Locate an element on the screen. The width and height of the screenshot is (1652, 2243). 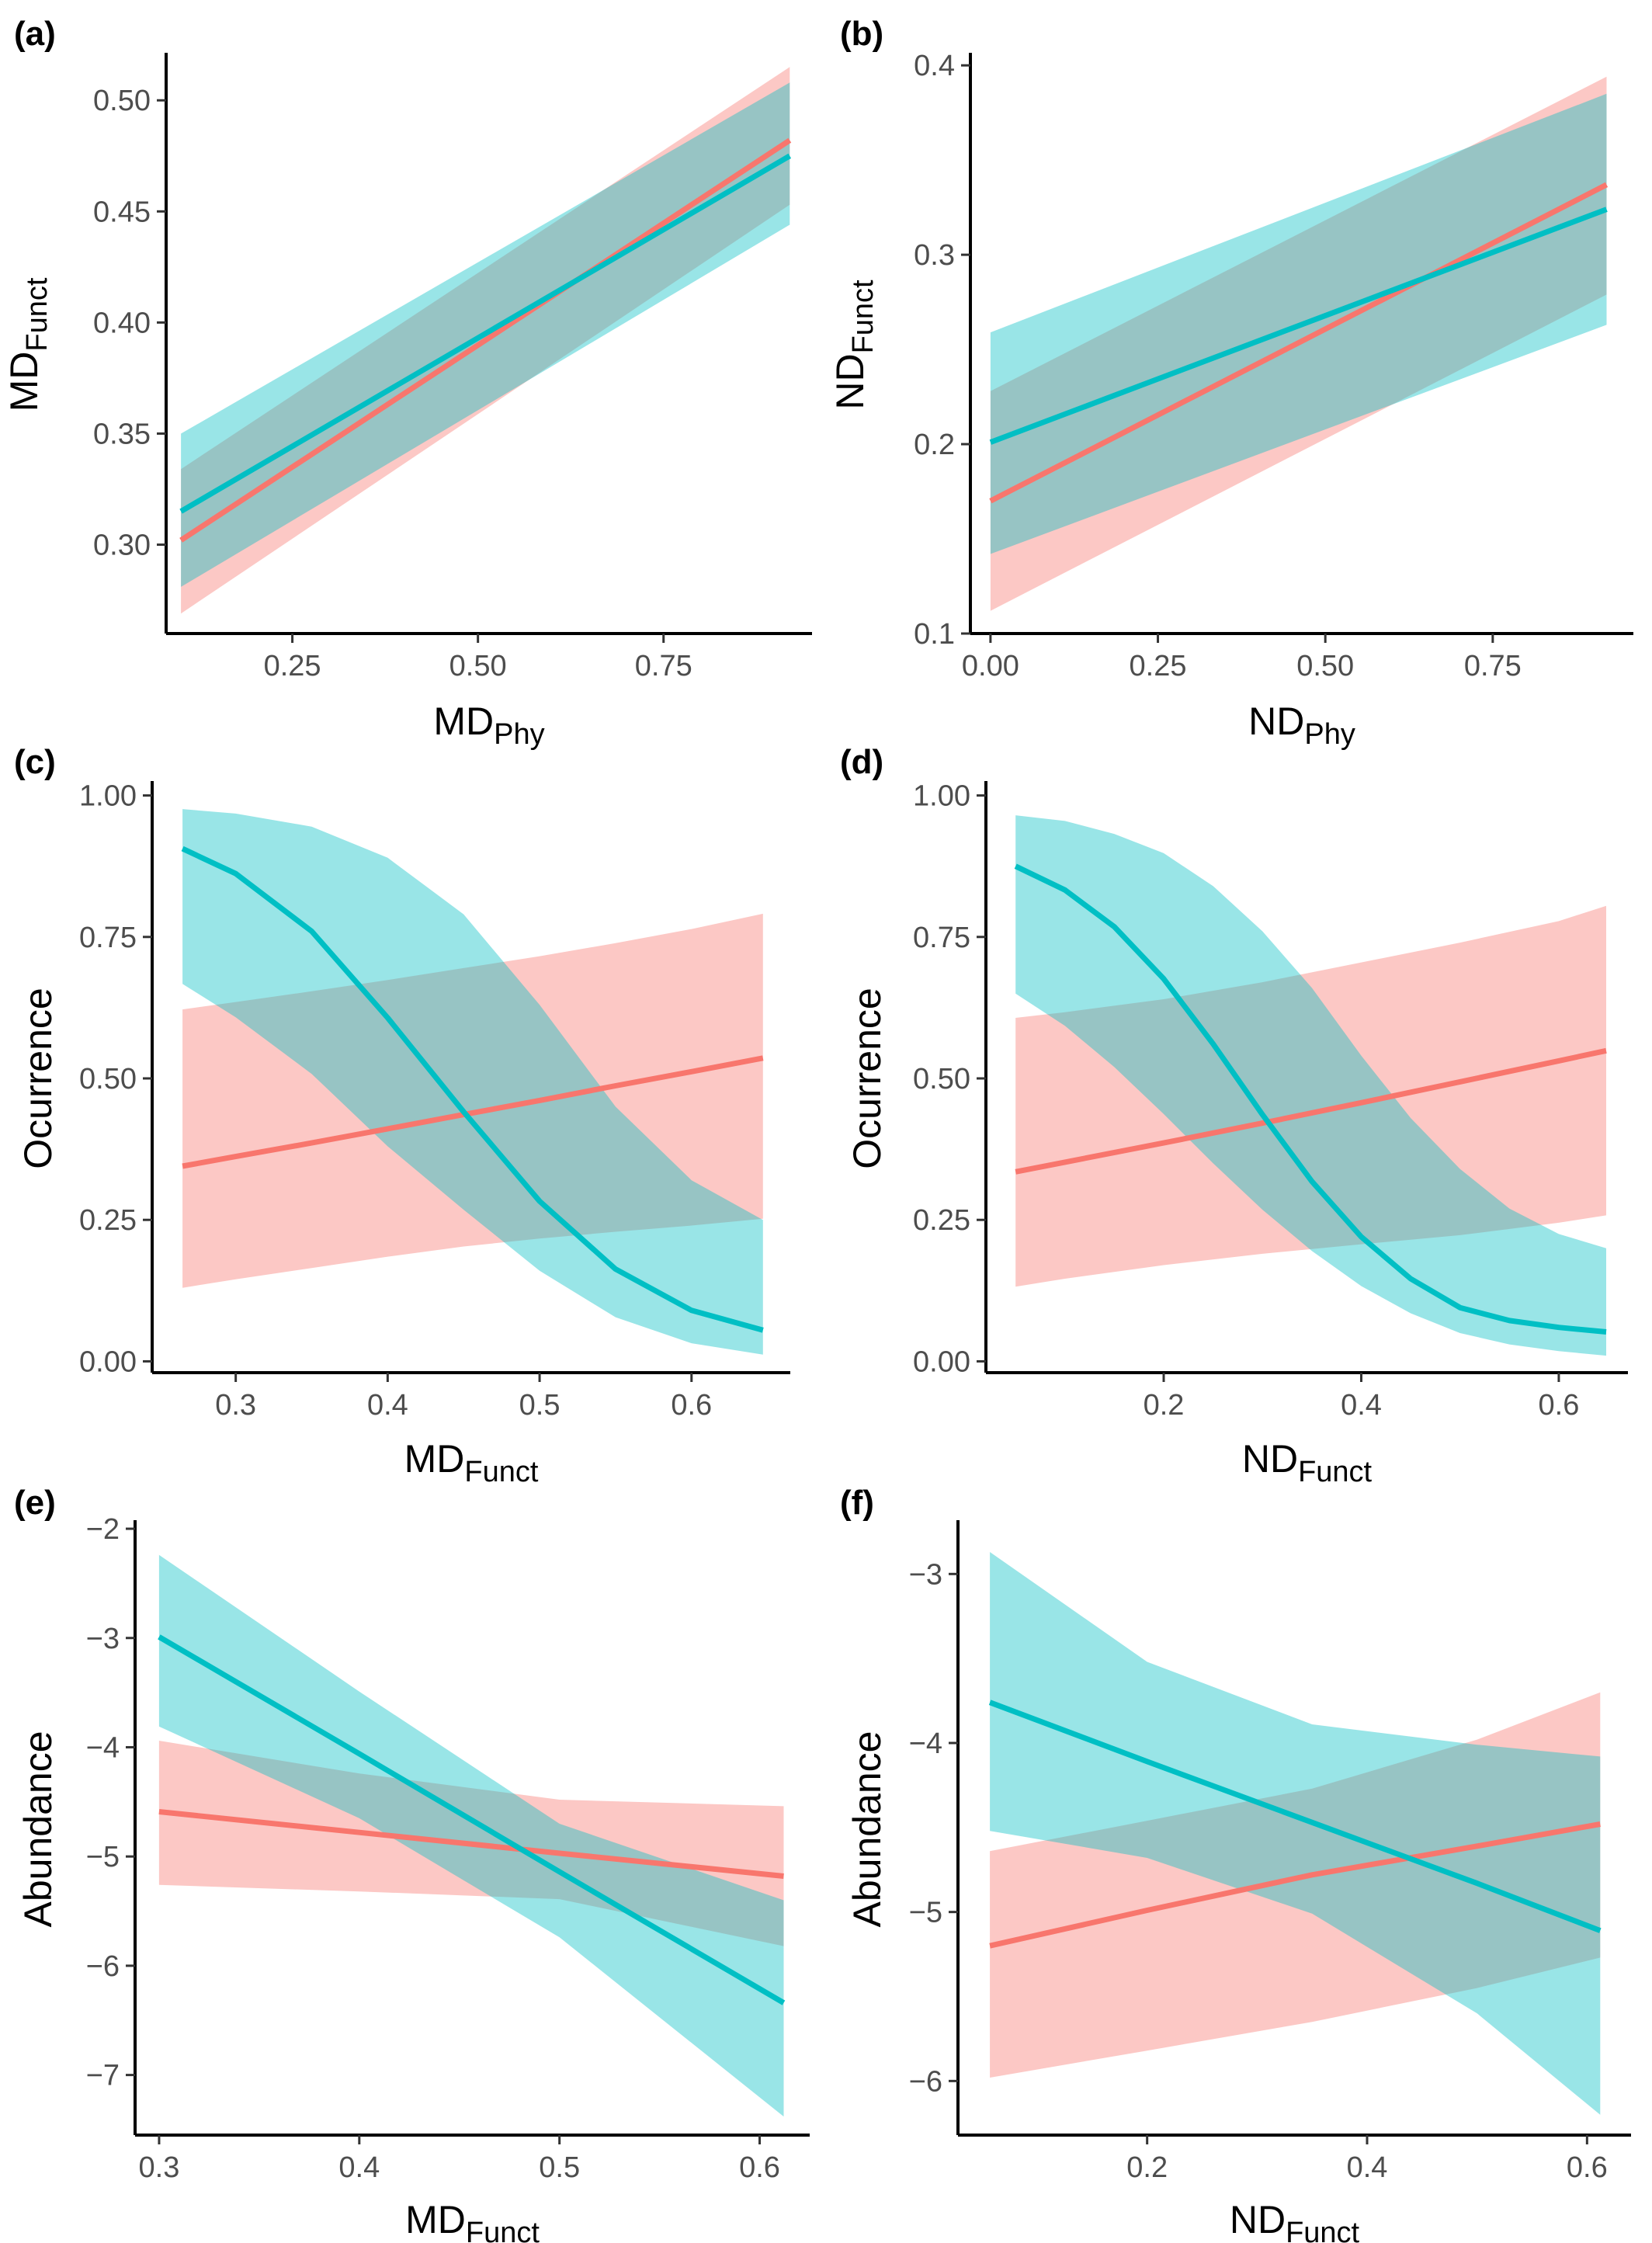
panel-label: (b) is located at coordinates (861, 34).